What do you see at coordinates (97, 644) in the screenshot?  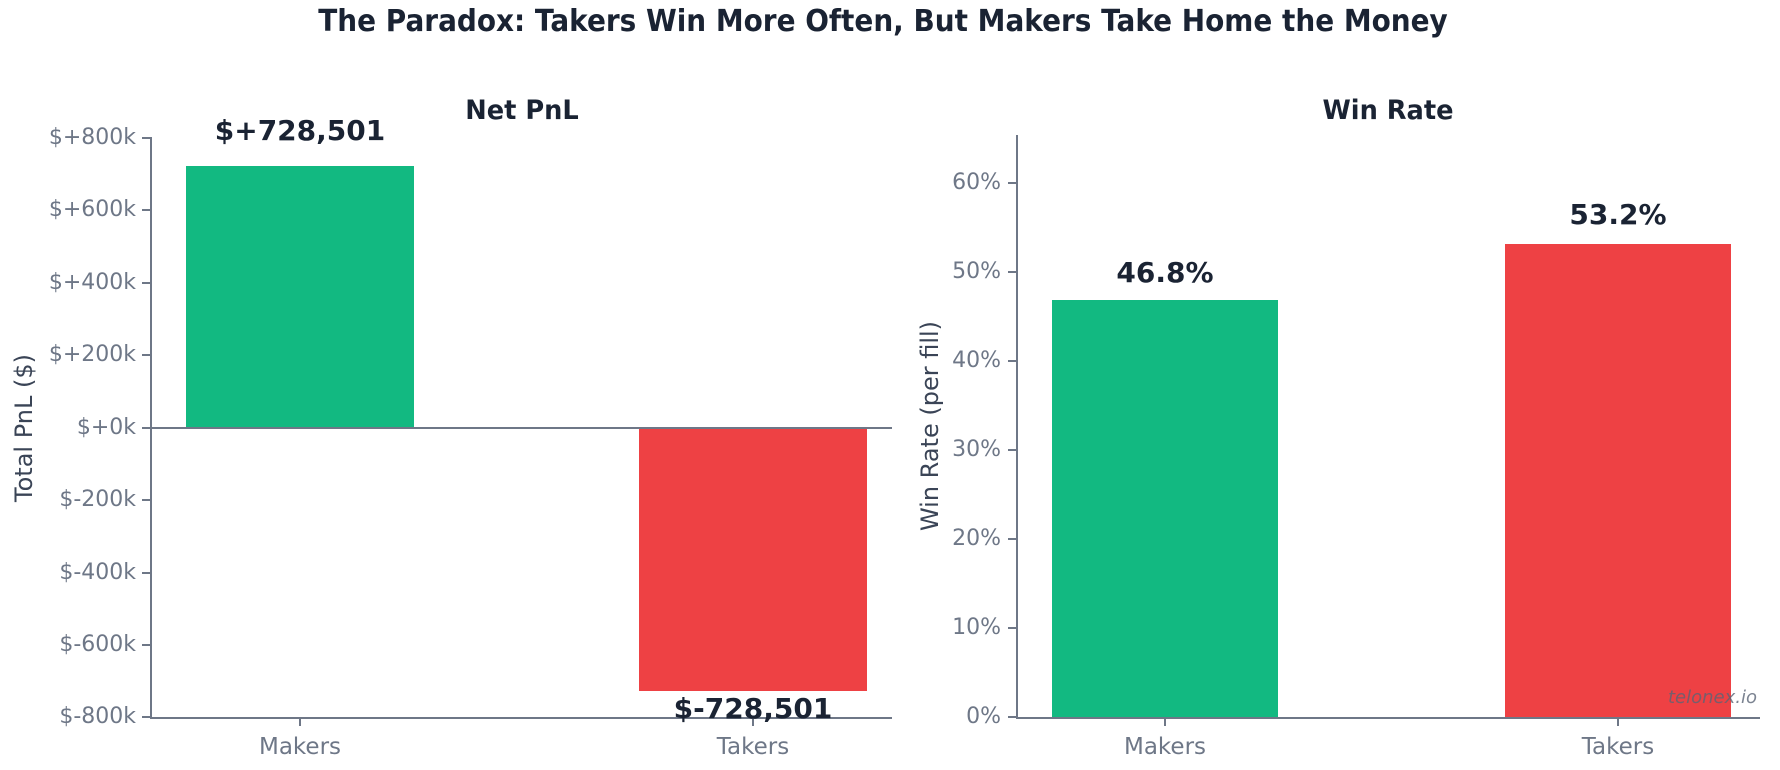 I see `y-tick-label: $-600k` at bounding box center [97, 644].